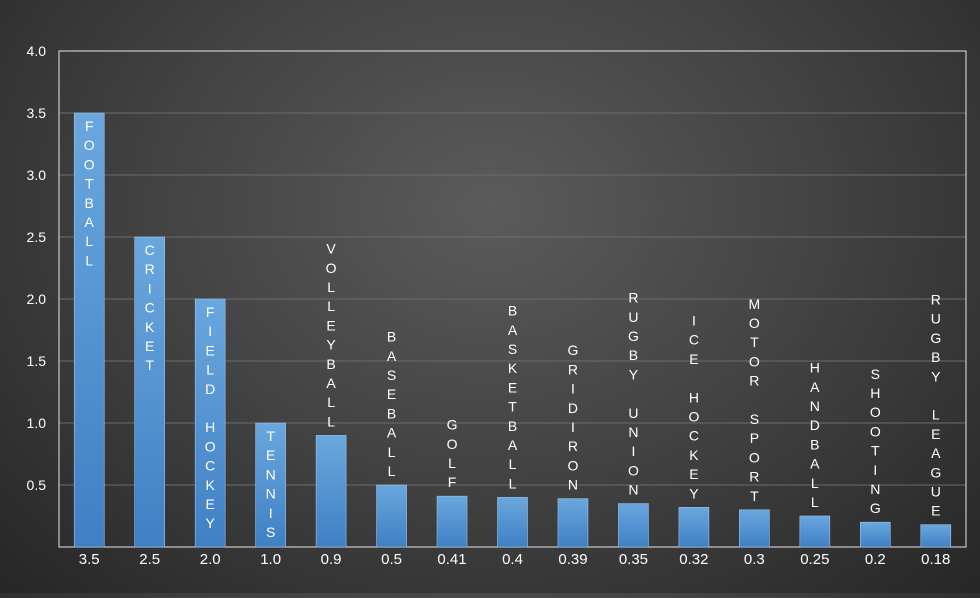  What do you see at coordinates (89, 559) in the screenshot?
I see `value-label: 3.5` at bounding box center [89, 559].